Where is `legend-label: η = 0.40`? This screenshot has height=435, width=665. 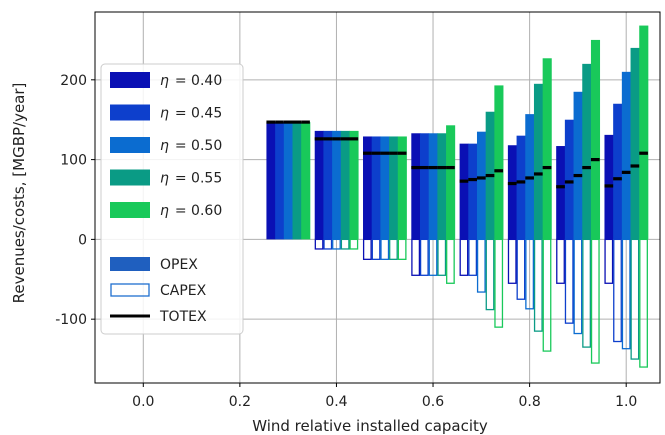
legend-label: η = 0.40 is located at coordinates (191, 81).